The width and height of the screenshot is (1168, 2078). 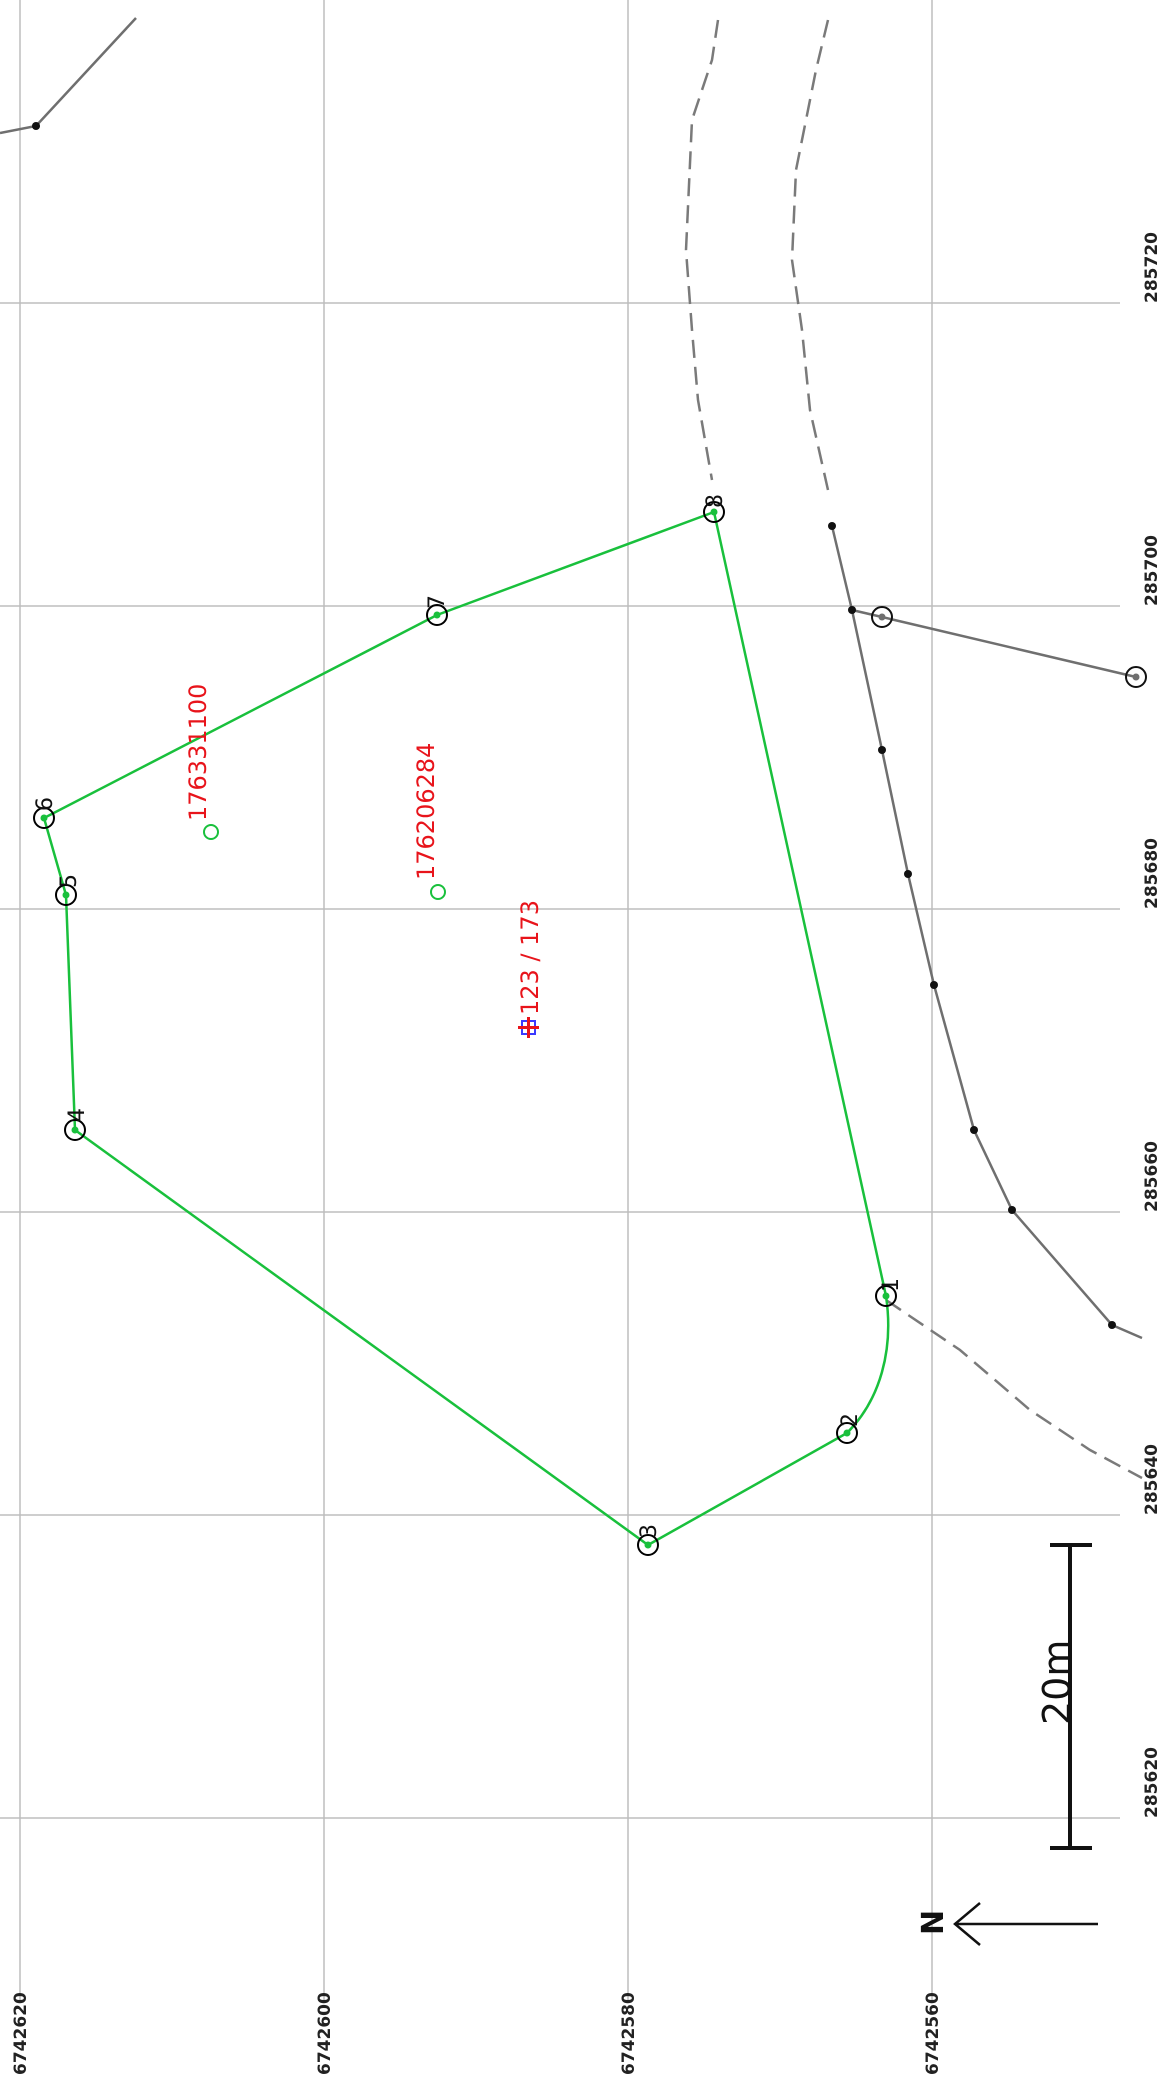 I want to click on northing-label: 6742600, so click(x=325, y=2033).